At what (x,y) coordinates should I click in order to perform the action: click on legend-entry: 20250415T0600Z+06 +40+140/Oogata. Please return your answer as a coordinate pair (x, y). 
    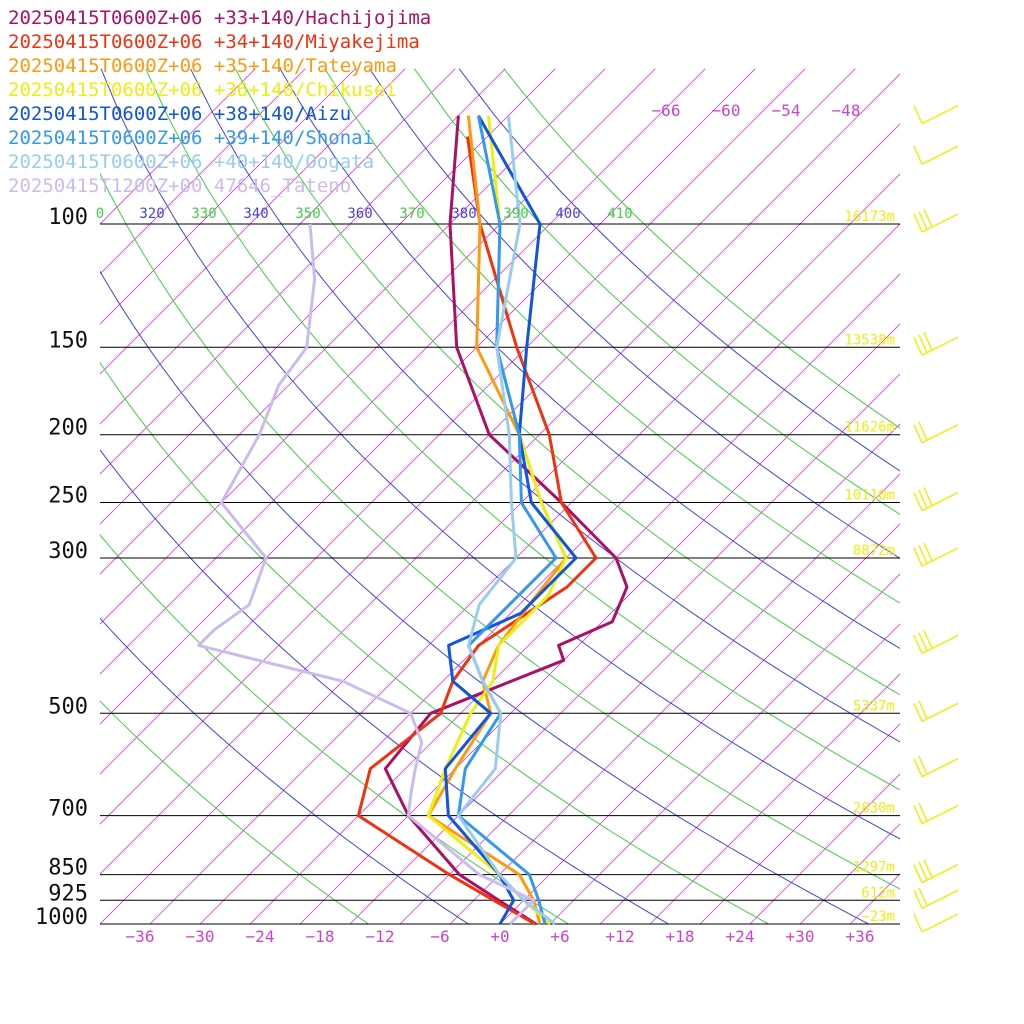
    Looking at the image, I should click on (191, 162).